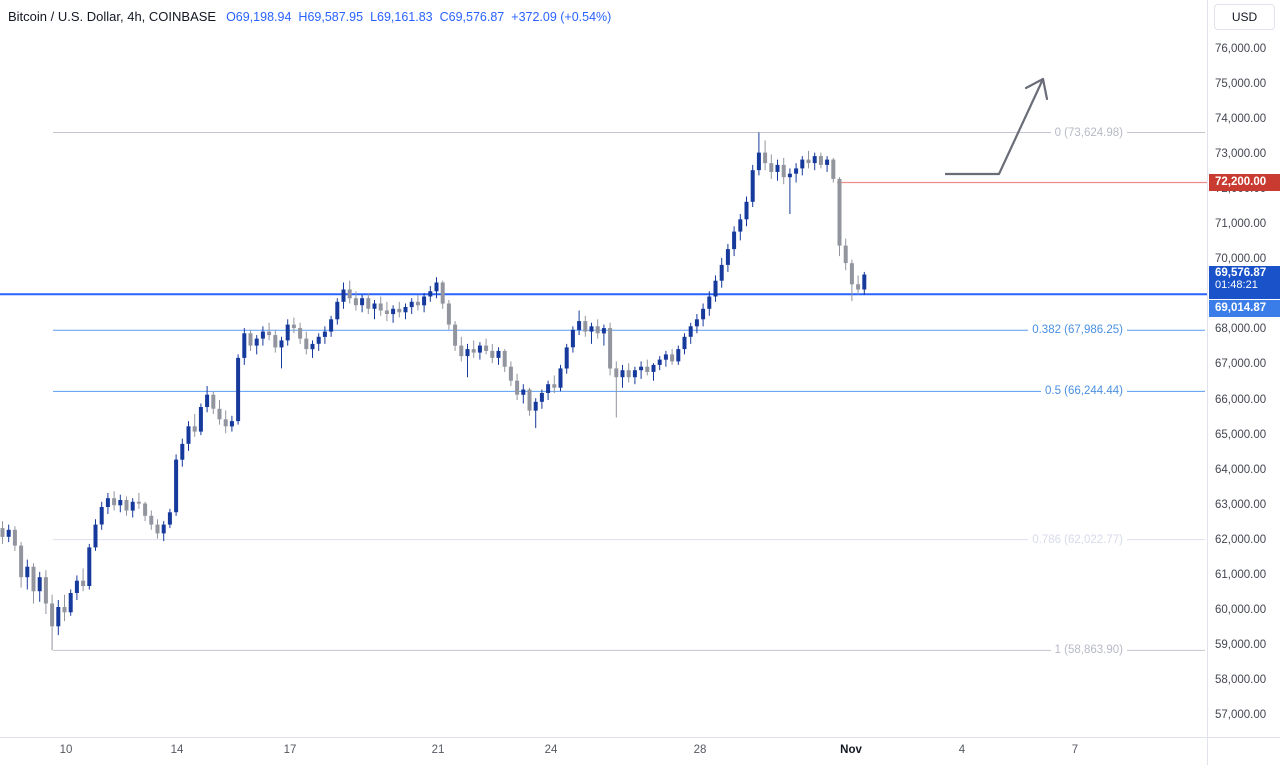 This screenshot has width=1280, height=765. What do you see at coordinates (700, 750) in the screenshot?
I see `time-tick-label: 28` at bounding box center [700, 750].